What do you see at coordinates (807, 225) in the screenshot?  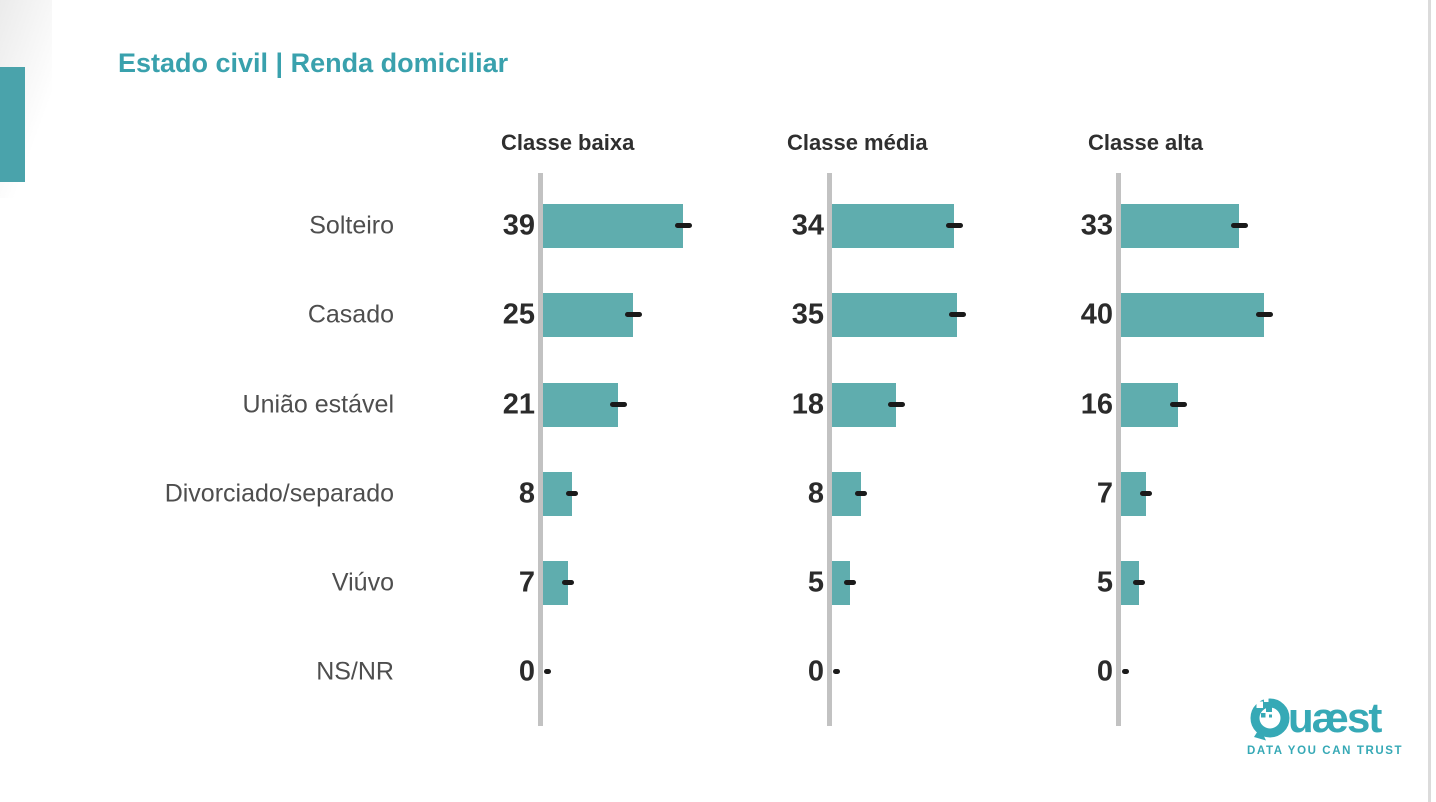 I see `value-label: 34` at bounding box center [807, 225].